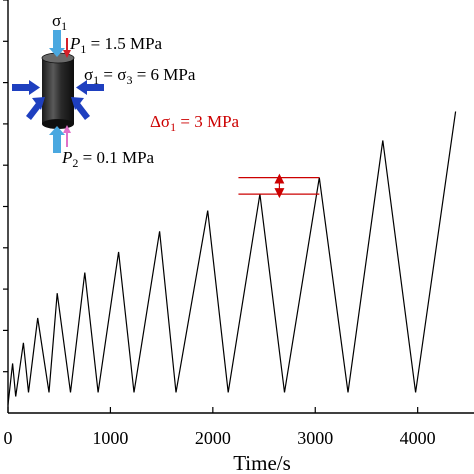 Image resolution: width=474 pixels, height=474 pixels. Describe the element at coordinates (80, 108) in the screenshot. I see `confining-arrow-lower-right` at that location.